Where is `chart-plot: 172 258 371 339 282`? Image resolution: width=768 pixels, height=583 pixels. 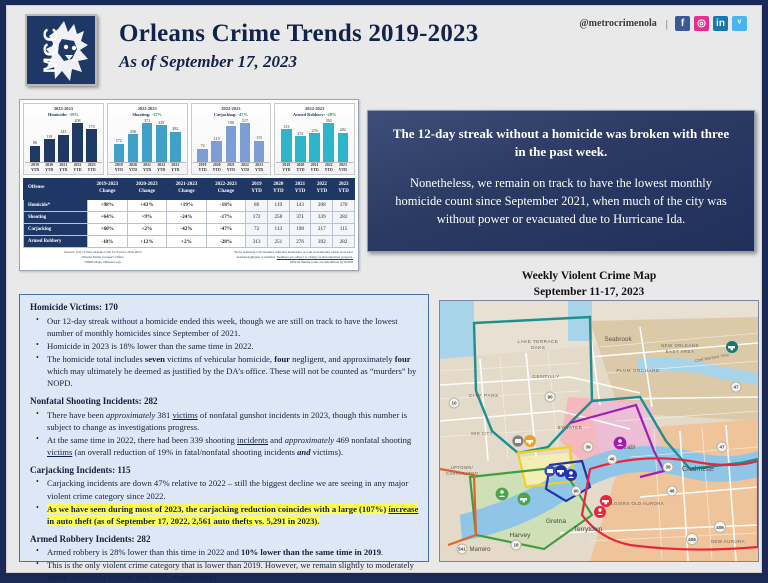 chart-plot: 172 258 371 339 282 is located at coordinates (147, 140).